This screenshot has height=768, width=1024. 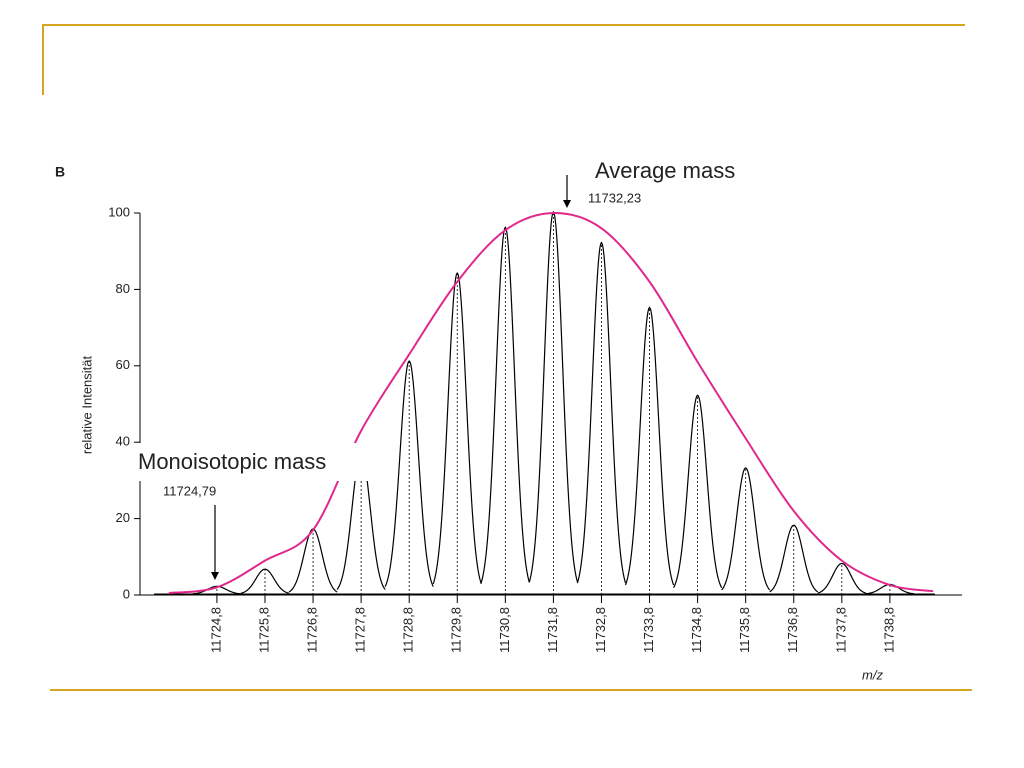 I want to click on y-tick-label: 100, so click(x=119, y=211).